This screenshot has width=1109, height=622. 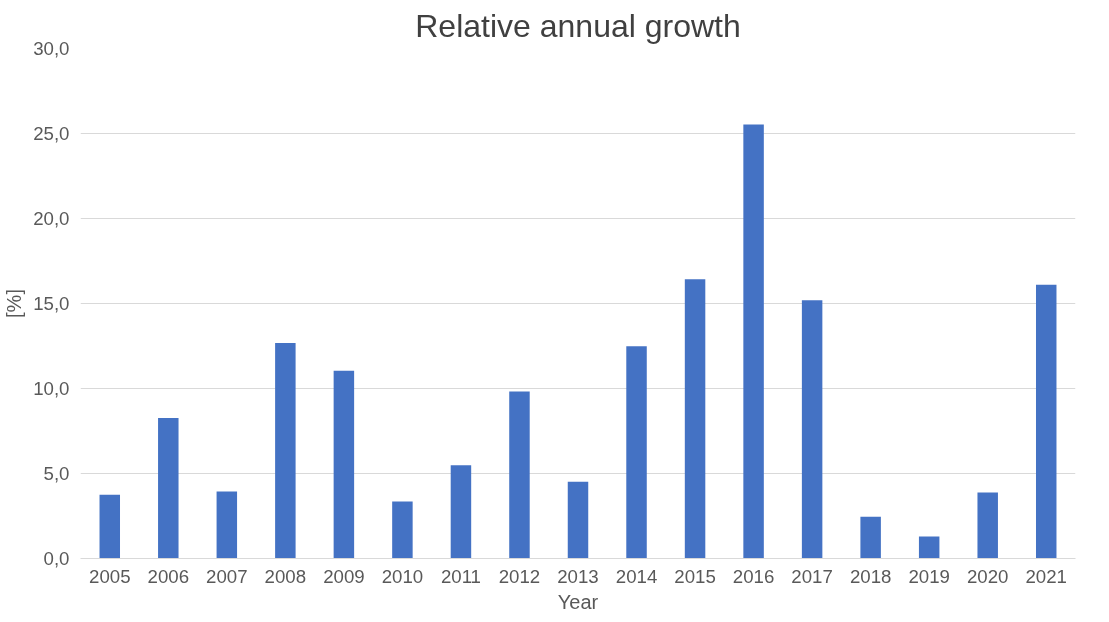 What do you see at coordinates (14, 303) in the screenshot?
I see `y-axis-title: [%]` at bounding box center [14, 303].